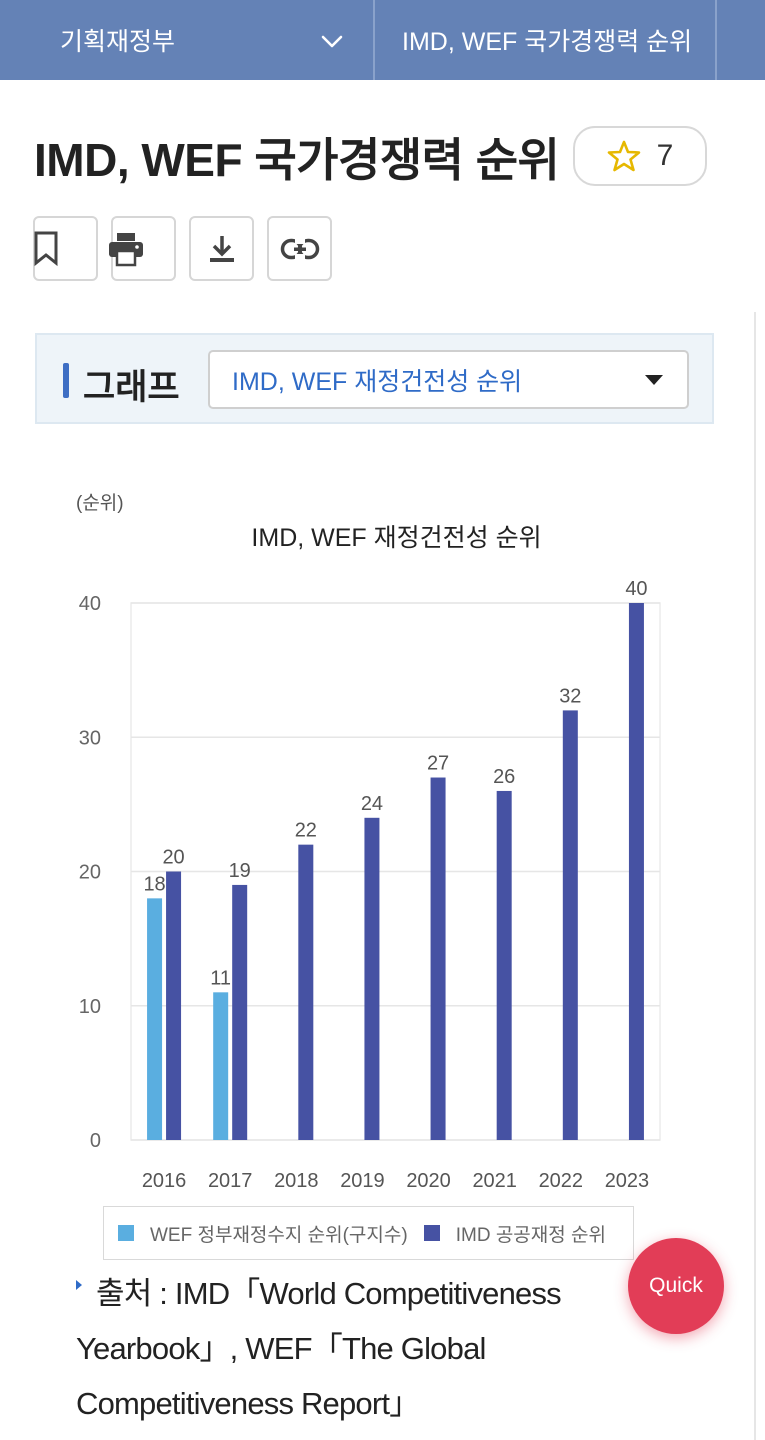 The width and height of the screenshot is (765, 1440). Describe the element at coordinates (438, 764) in the screenshot. I see `data-label: 27` at that location.